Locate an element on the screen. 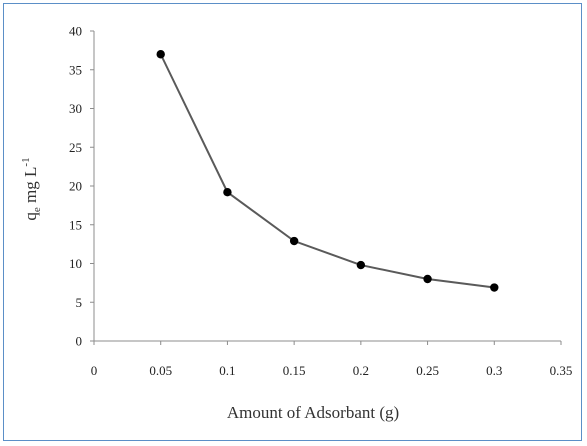  x-tick-label: 0.1 is located at coordinates (227, 370).